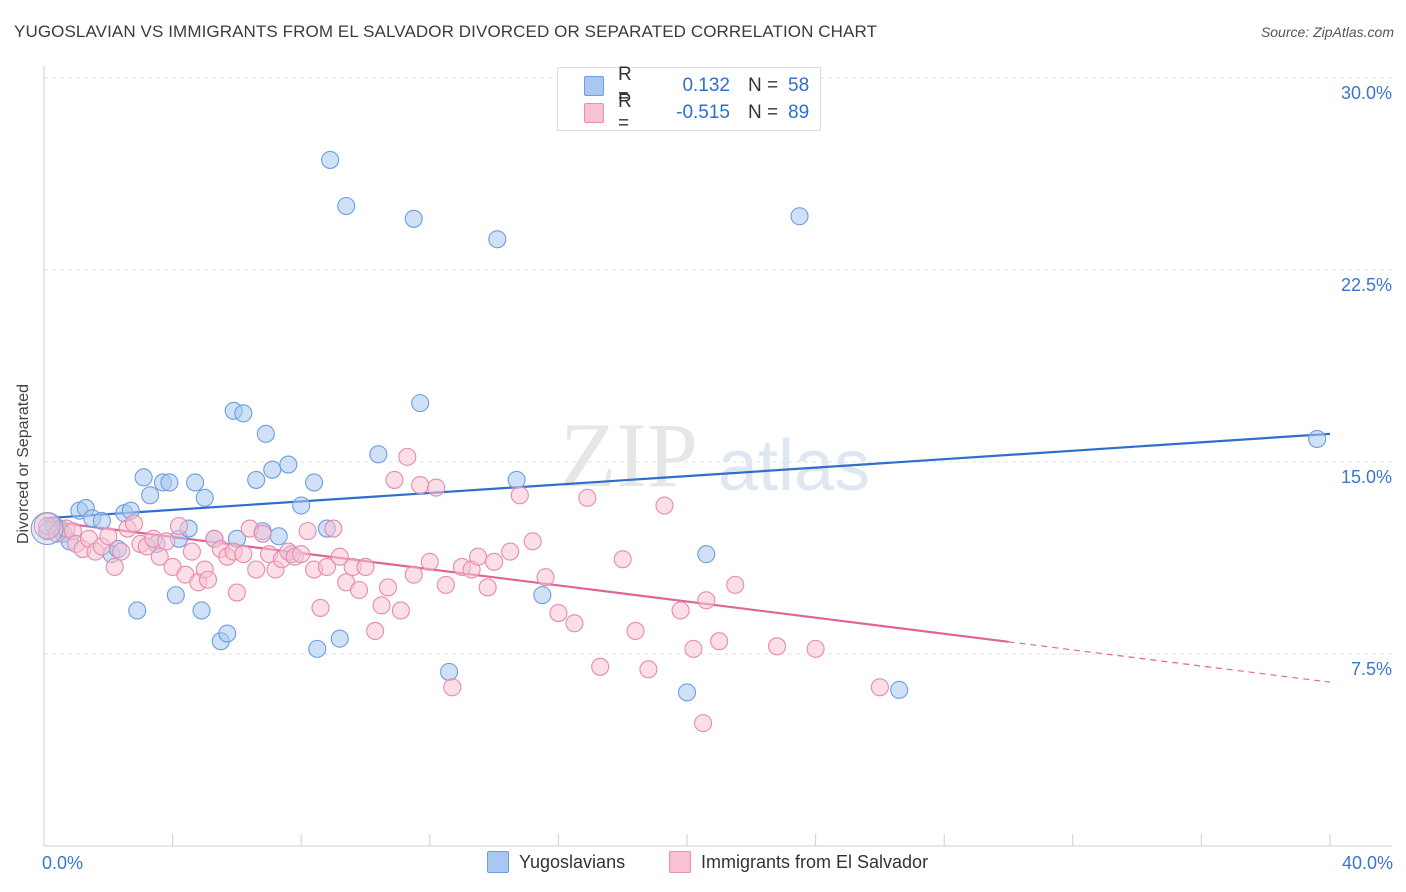 Image resolution: width=1406 pixels, height=892 pixels. I want to click on legend-row-el-salvador: R = -0.515 N = 89, so click(697, 112).